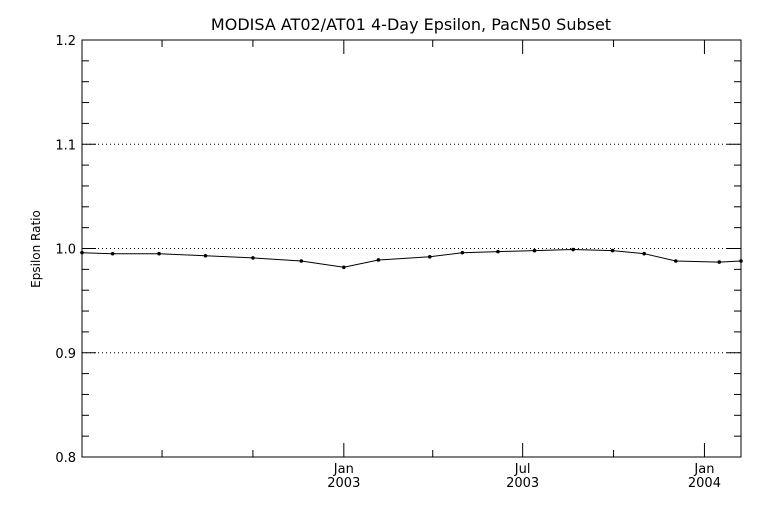 Image resolution: width=768 pixels, height=512 pixels. I want to click on y-tick-label: 0.9, so click(65, 354).